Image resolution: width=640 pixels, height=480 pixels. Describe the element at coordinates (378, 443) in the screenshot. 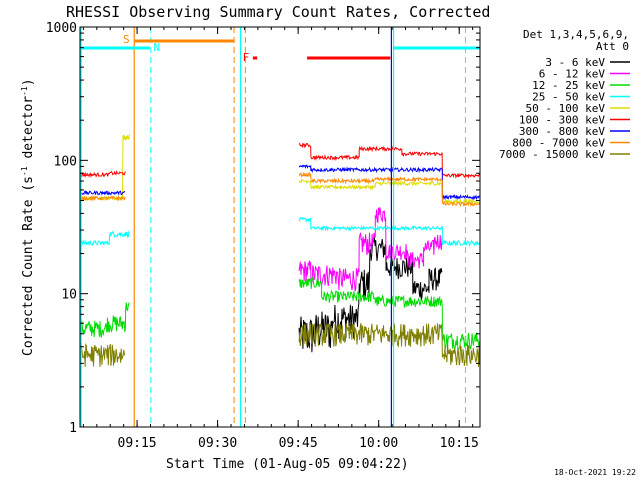

I see `x-tick-label: 10:00` at that location.